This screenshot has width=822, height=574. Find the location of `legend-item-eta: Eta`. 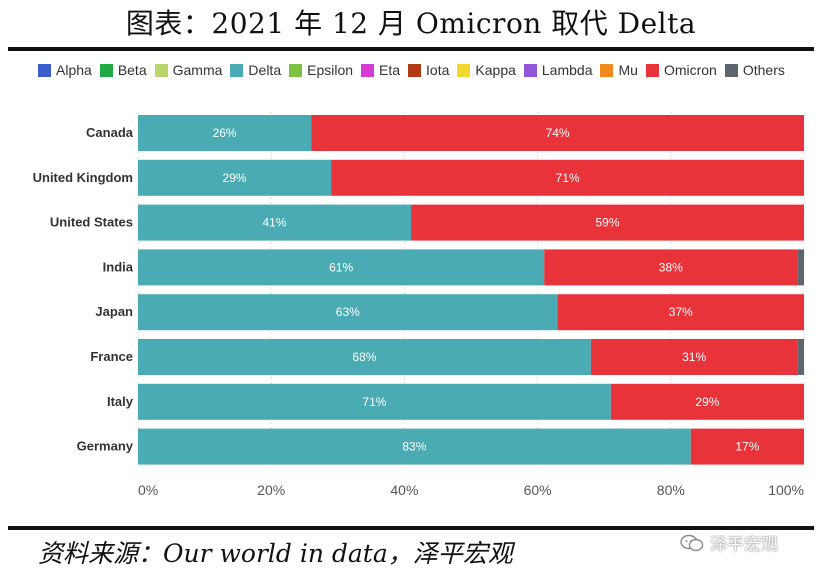

legend-item-eta: Eta is located at coordinates (380, 70).